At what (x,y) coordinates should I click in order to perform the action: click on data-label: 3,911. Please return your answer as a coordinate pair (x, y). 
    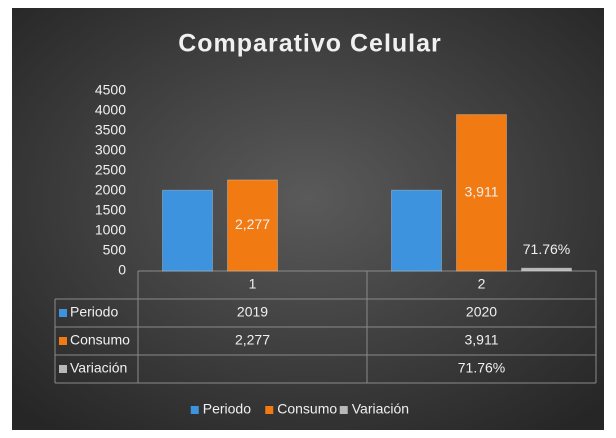
    Looking at the image, I should click on (482, 191).